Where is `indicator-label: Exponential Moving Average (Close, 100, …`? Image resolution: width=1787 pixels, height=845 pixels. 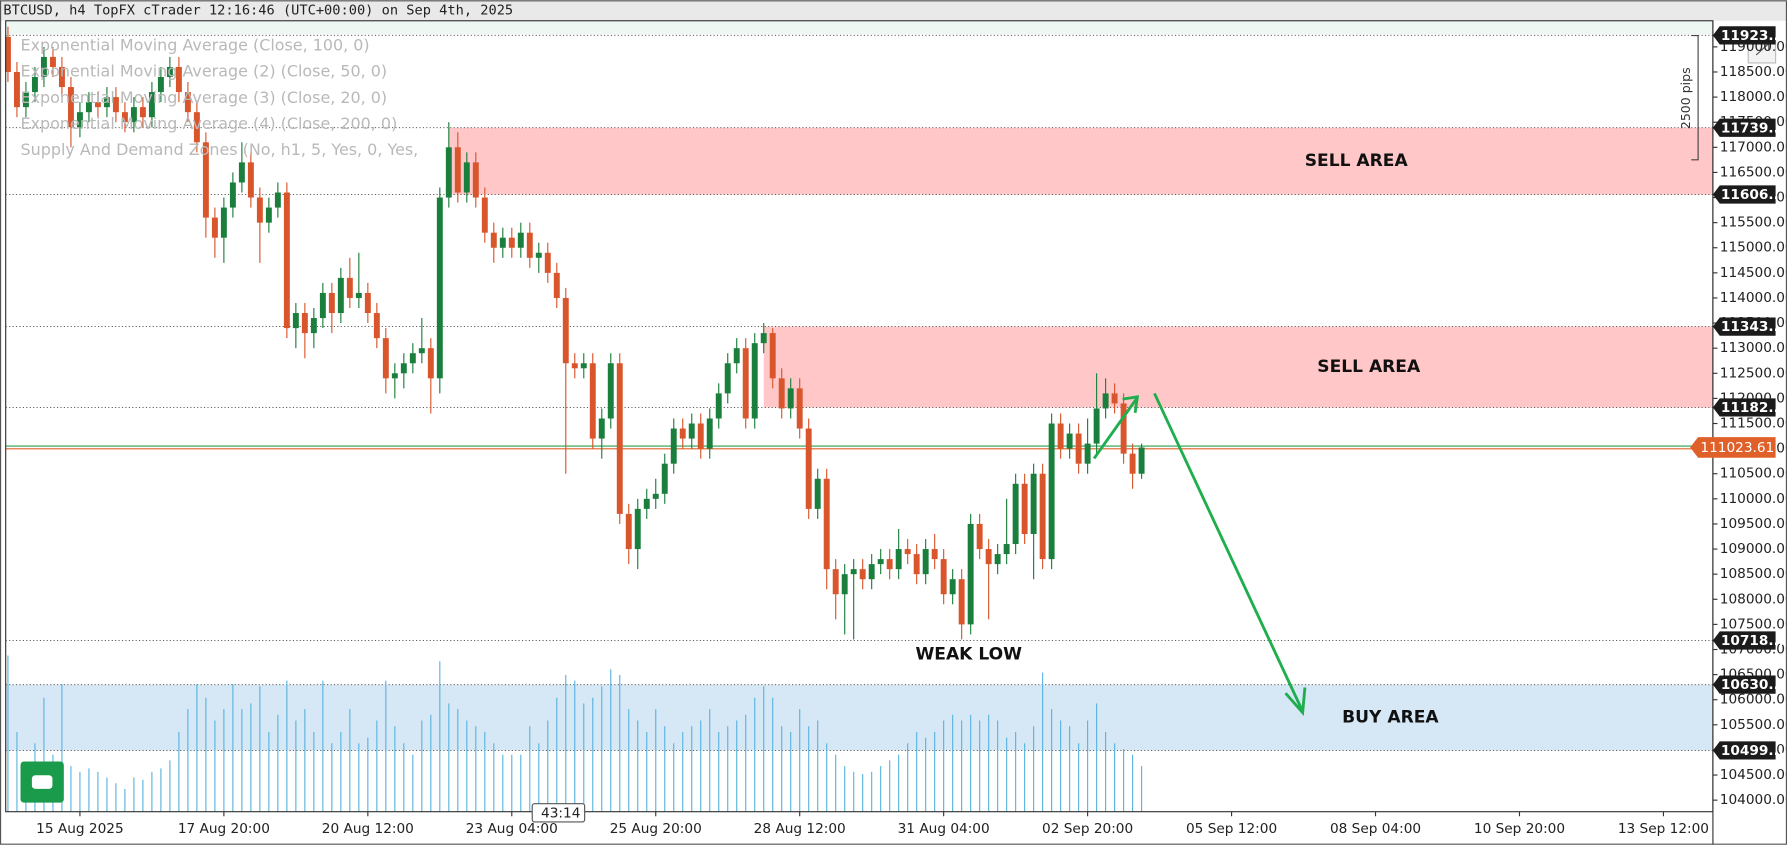
indicator-label: Exponential Moving Average (Close, 100, … is located at coordinates (195, 44).